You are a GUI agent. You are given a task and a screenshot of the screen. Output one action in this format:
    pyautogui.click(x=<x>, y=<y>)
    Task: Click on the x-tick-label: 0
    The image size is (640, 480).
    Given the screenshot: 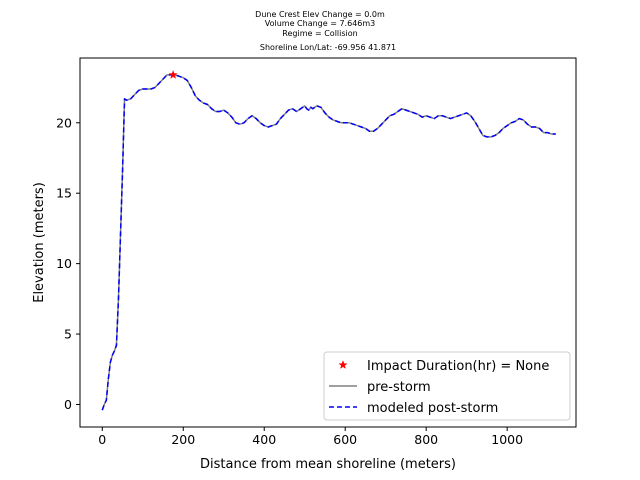 What is the action you would take?
    pyautogui.click(x=102, y=439)
    